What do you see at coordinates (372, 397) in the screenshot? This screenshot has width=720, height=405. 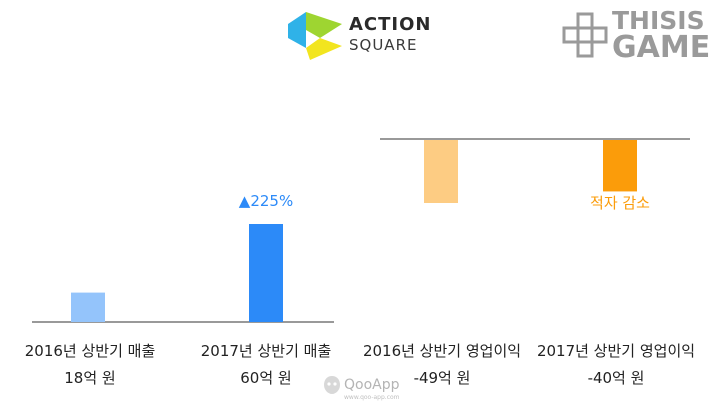 I see `qooapp-watermark-url: www.qoo-app.com` at bounding box center [372, 397].